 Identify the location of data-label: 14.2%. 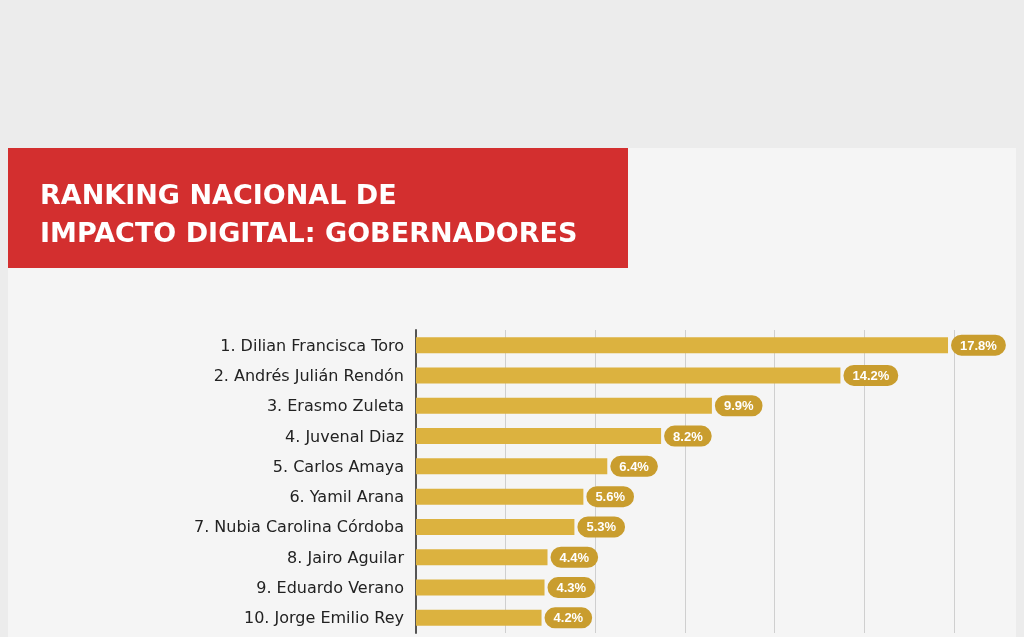
(871, 375).